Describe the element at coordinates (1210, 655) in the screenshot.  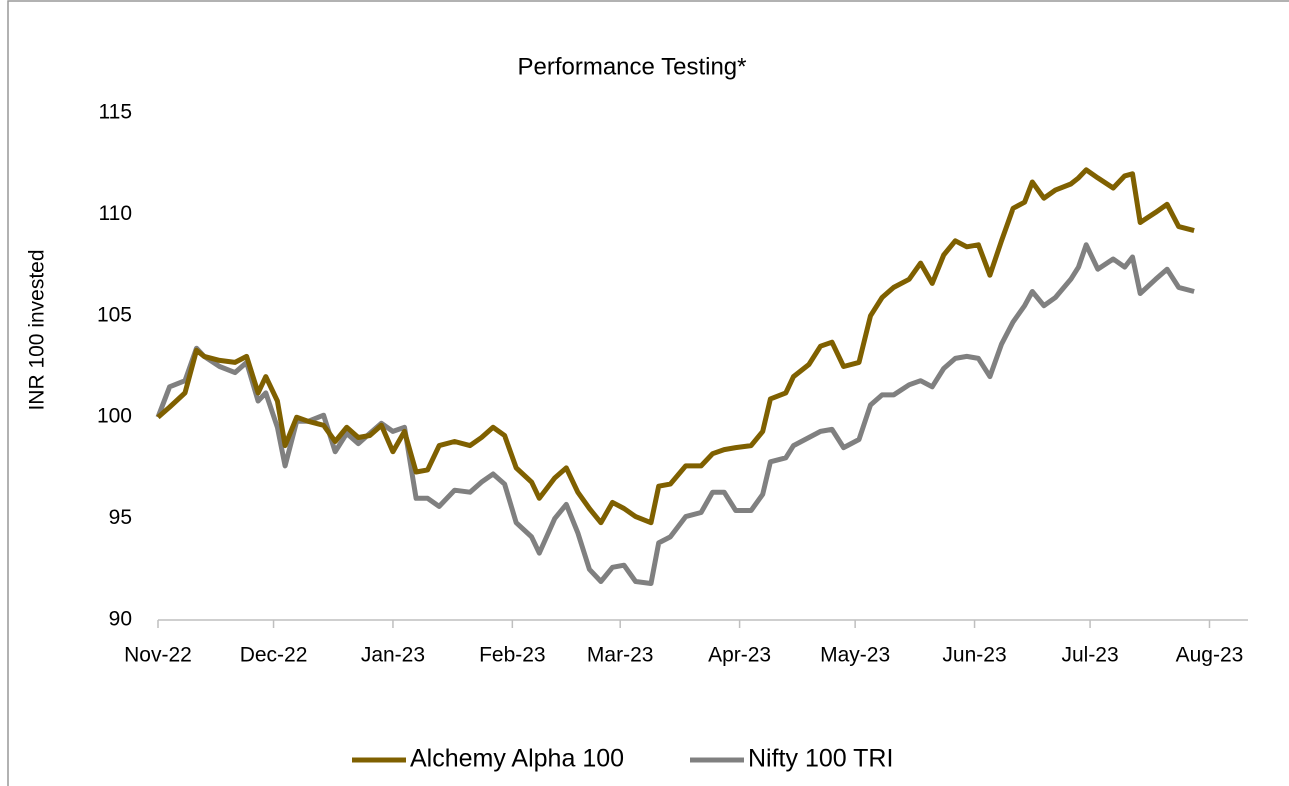
I see `x-tick-label: Aug-23` at that location.